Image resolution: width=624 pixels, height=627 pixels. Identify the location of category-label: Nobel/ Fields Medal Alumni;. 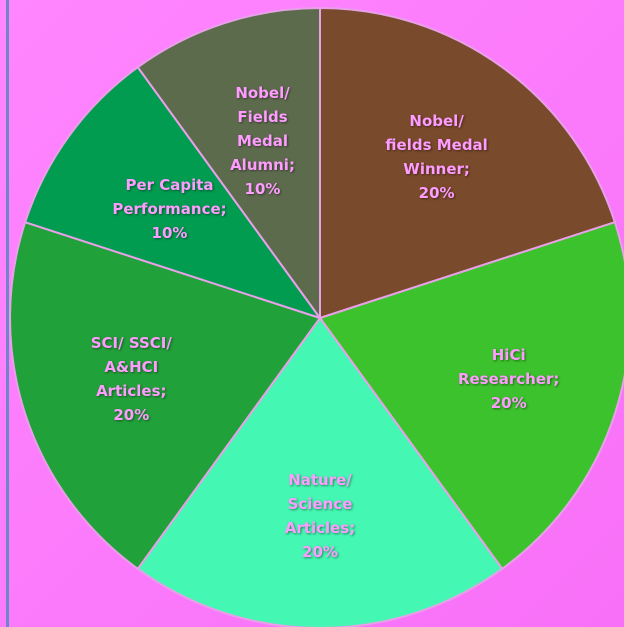
(262, 129).